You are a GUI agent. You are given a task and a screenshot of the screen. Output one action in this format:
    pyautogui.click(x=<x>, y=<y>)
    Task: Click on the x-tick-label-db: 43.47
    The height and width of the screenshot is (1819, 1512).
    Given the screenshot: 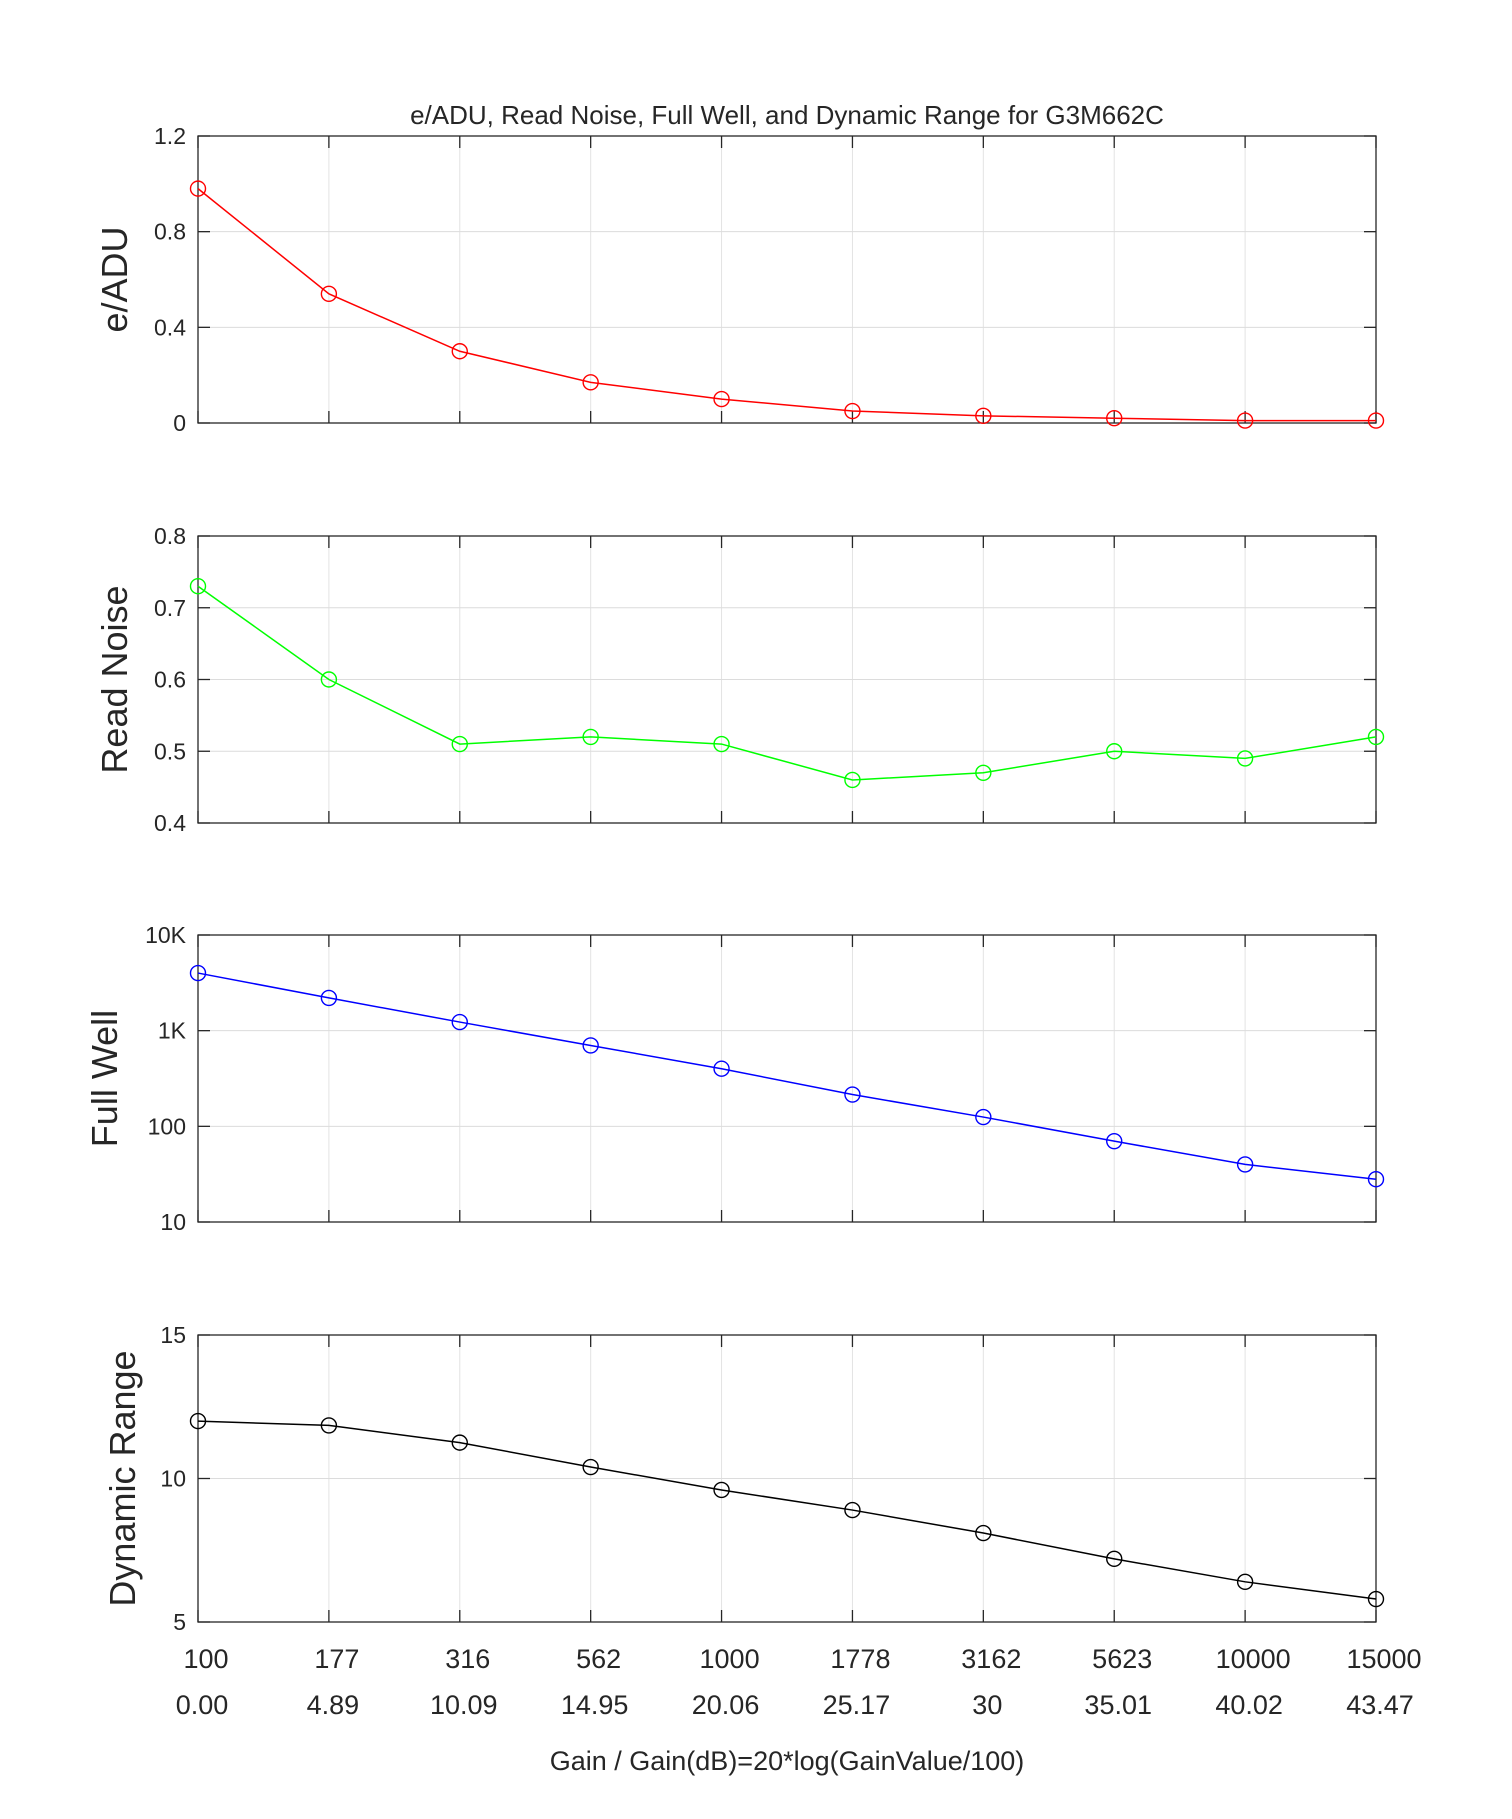 What is the action you would take?
    pyautogui.click(x=1380, y=1705)
    